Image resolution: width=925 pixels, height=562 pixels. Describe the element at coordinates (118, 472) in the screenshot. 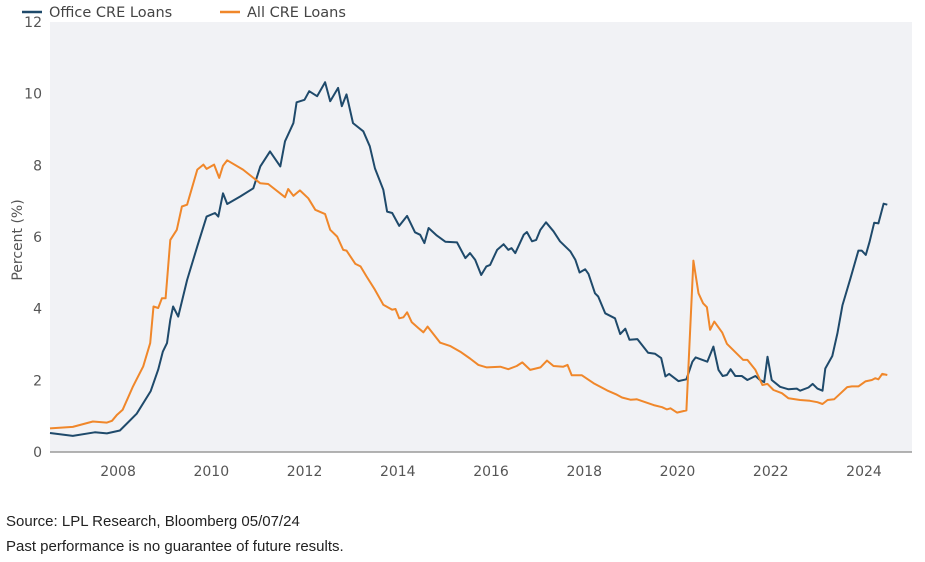

I see `x-tick-label: 2008` at that location.